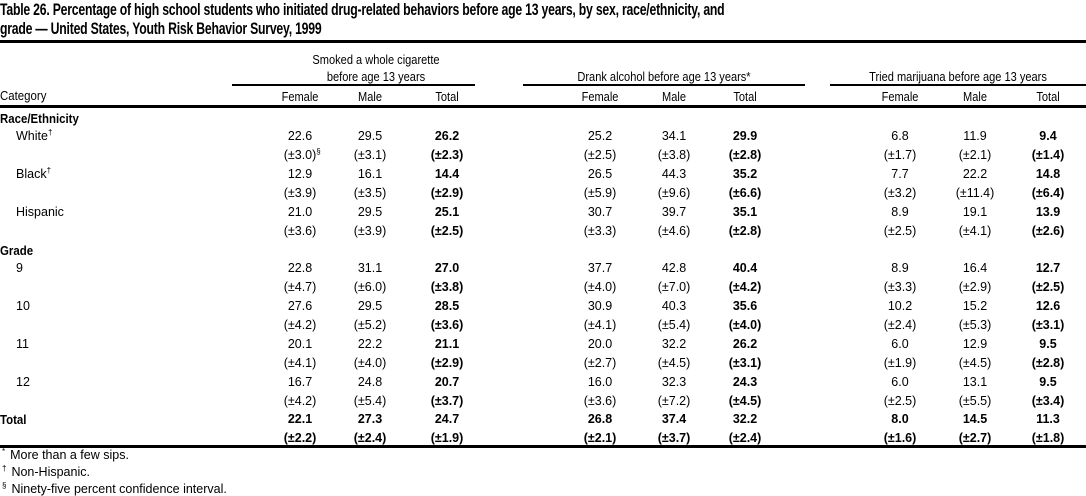 Image resolution: width=1086 pixels, height=496 pixels. I want to click on ci-text: (±2.6), so click(1048, 231).